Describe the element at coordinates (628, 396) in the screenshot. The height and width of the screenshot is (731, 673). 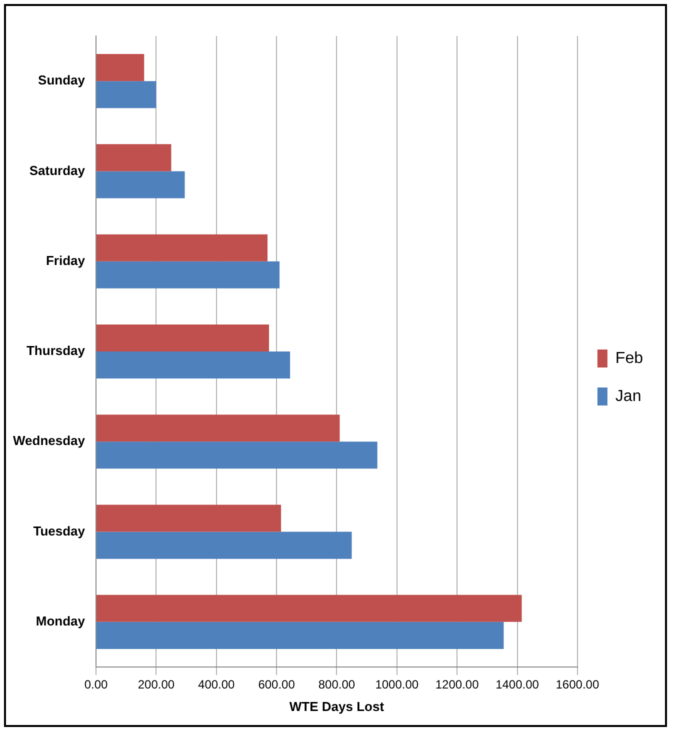
I see `legend-label: Jan` at that location.